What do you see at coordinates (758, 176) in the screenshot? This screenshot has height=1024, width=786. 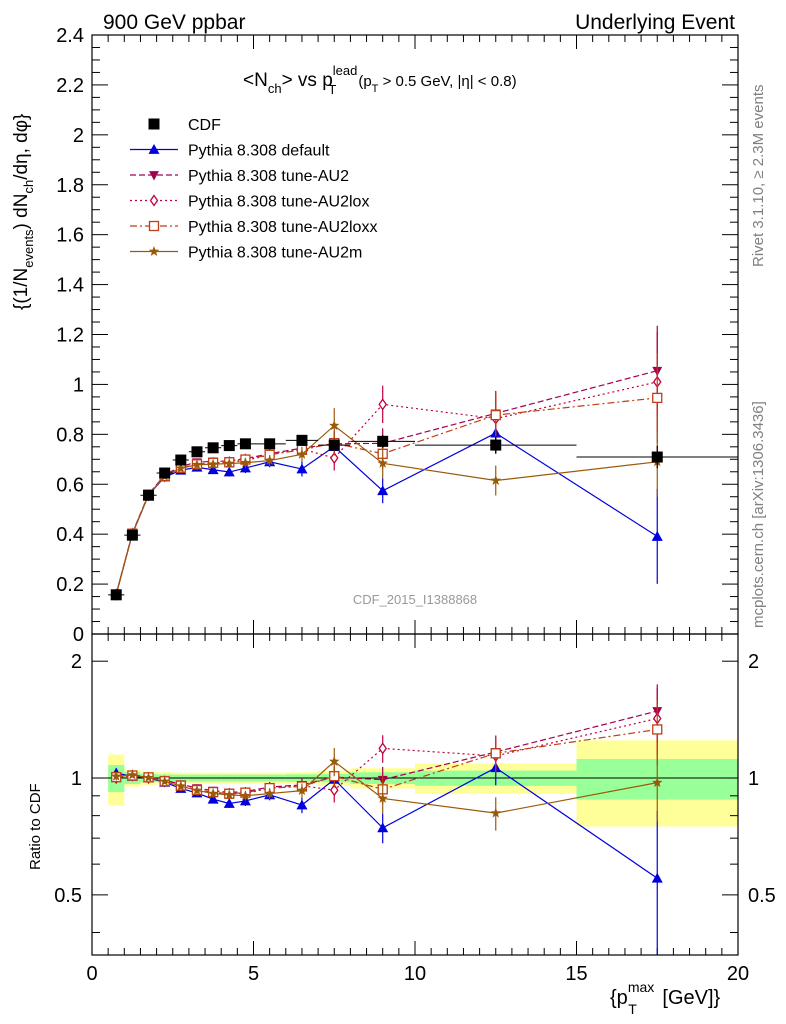 I see `rivet-version-text: Rivet 3.1.10, ≥ 2.3M events` at bounding box center [758, 176].